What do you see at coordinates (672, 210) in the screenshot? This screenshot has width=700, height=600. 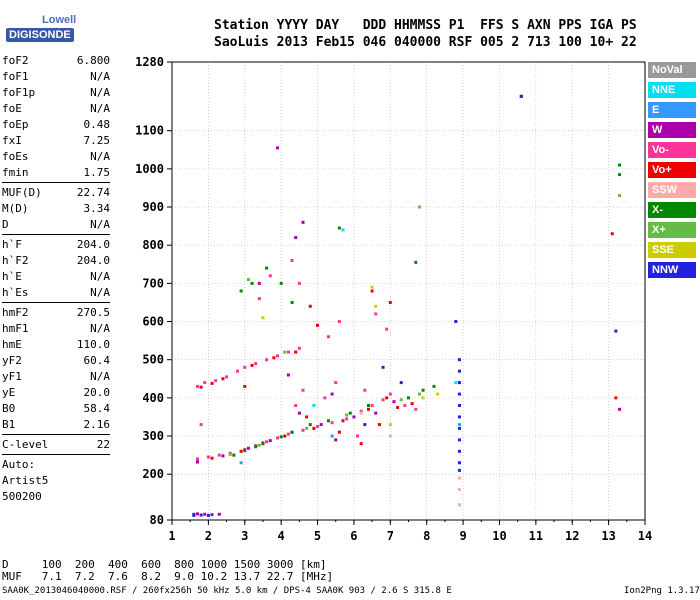 I see `legend-item: X-` at bounding box center [672, 210].